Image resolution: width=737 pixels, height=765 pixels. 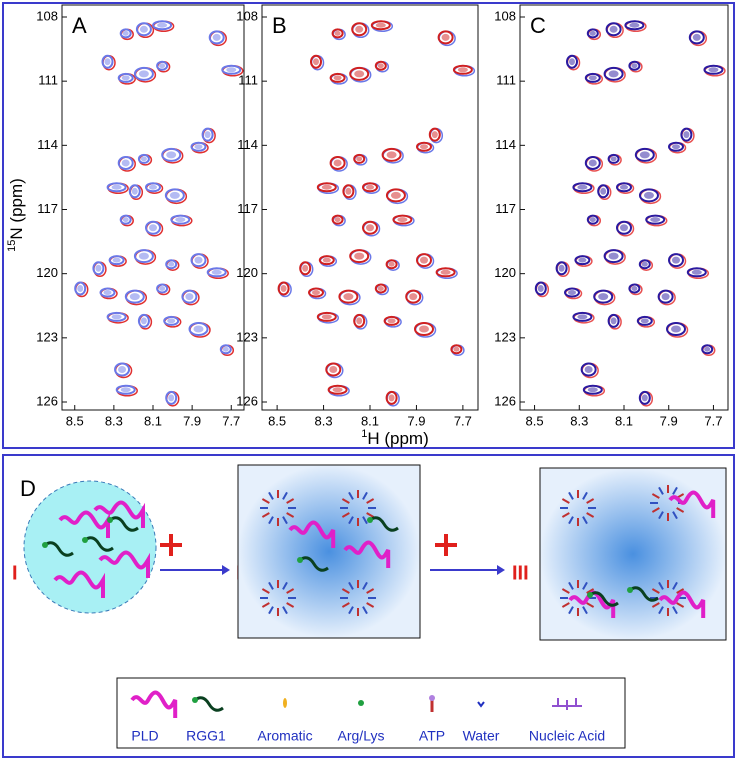 I want to click on aromatic, so click(x=285, y=703).